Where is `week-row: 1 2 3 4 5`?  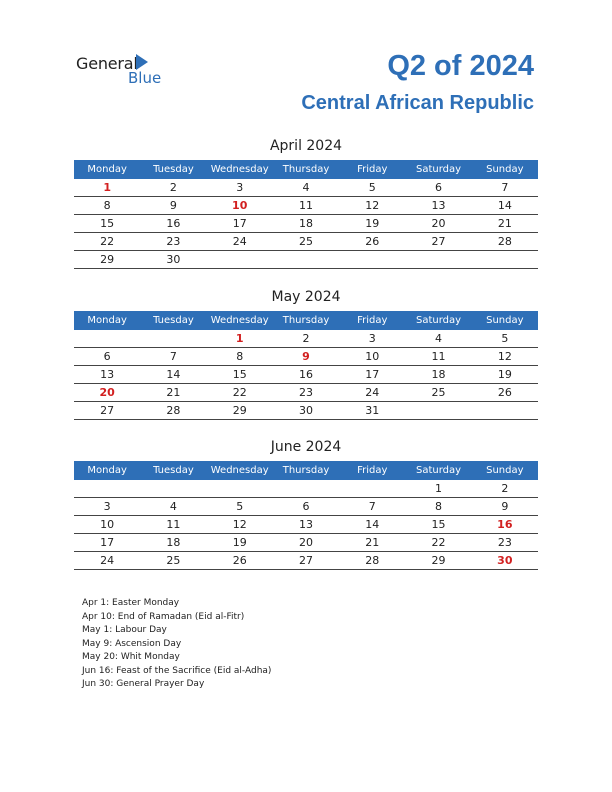 week-row: 1 2 3 4 5 is located at coordinates (306, 339).